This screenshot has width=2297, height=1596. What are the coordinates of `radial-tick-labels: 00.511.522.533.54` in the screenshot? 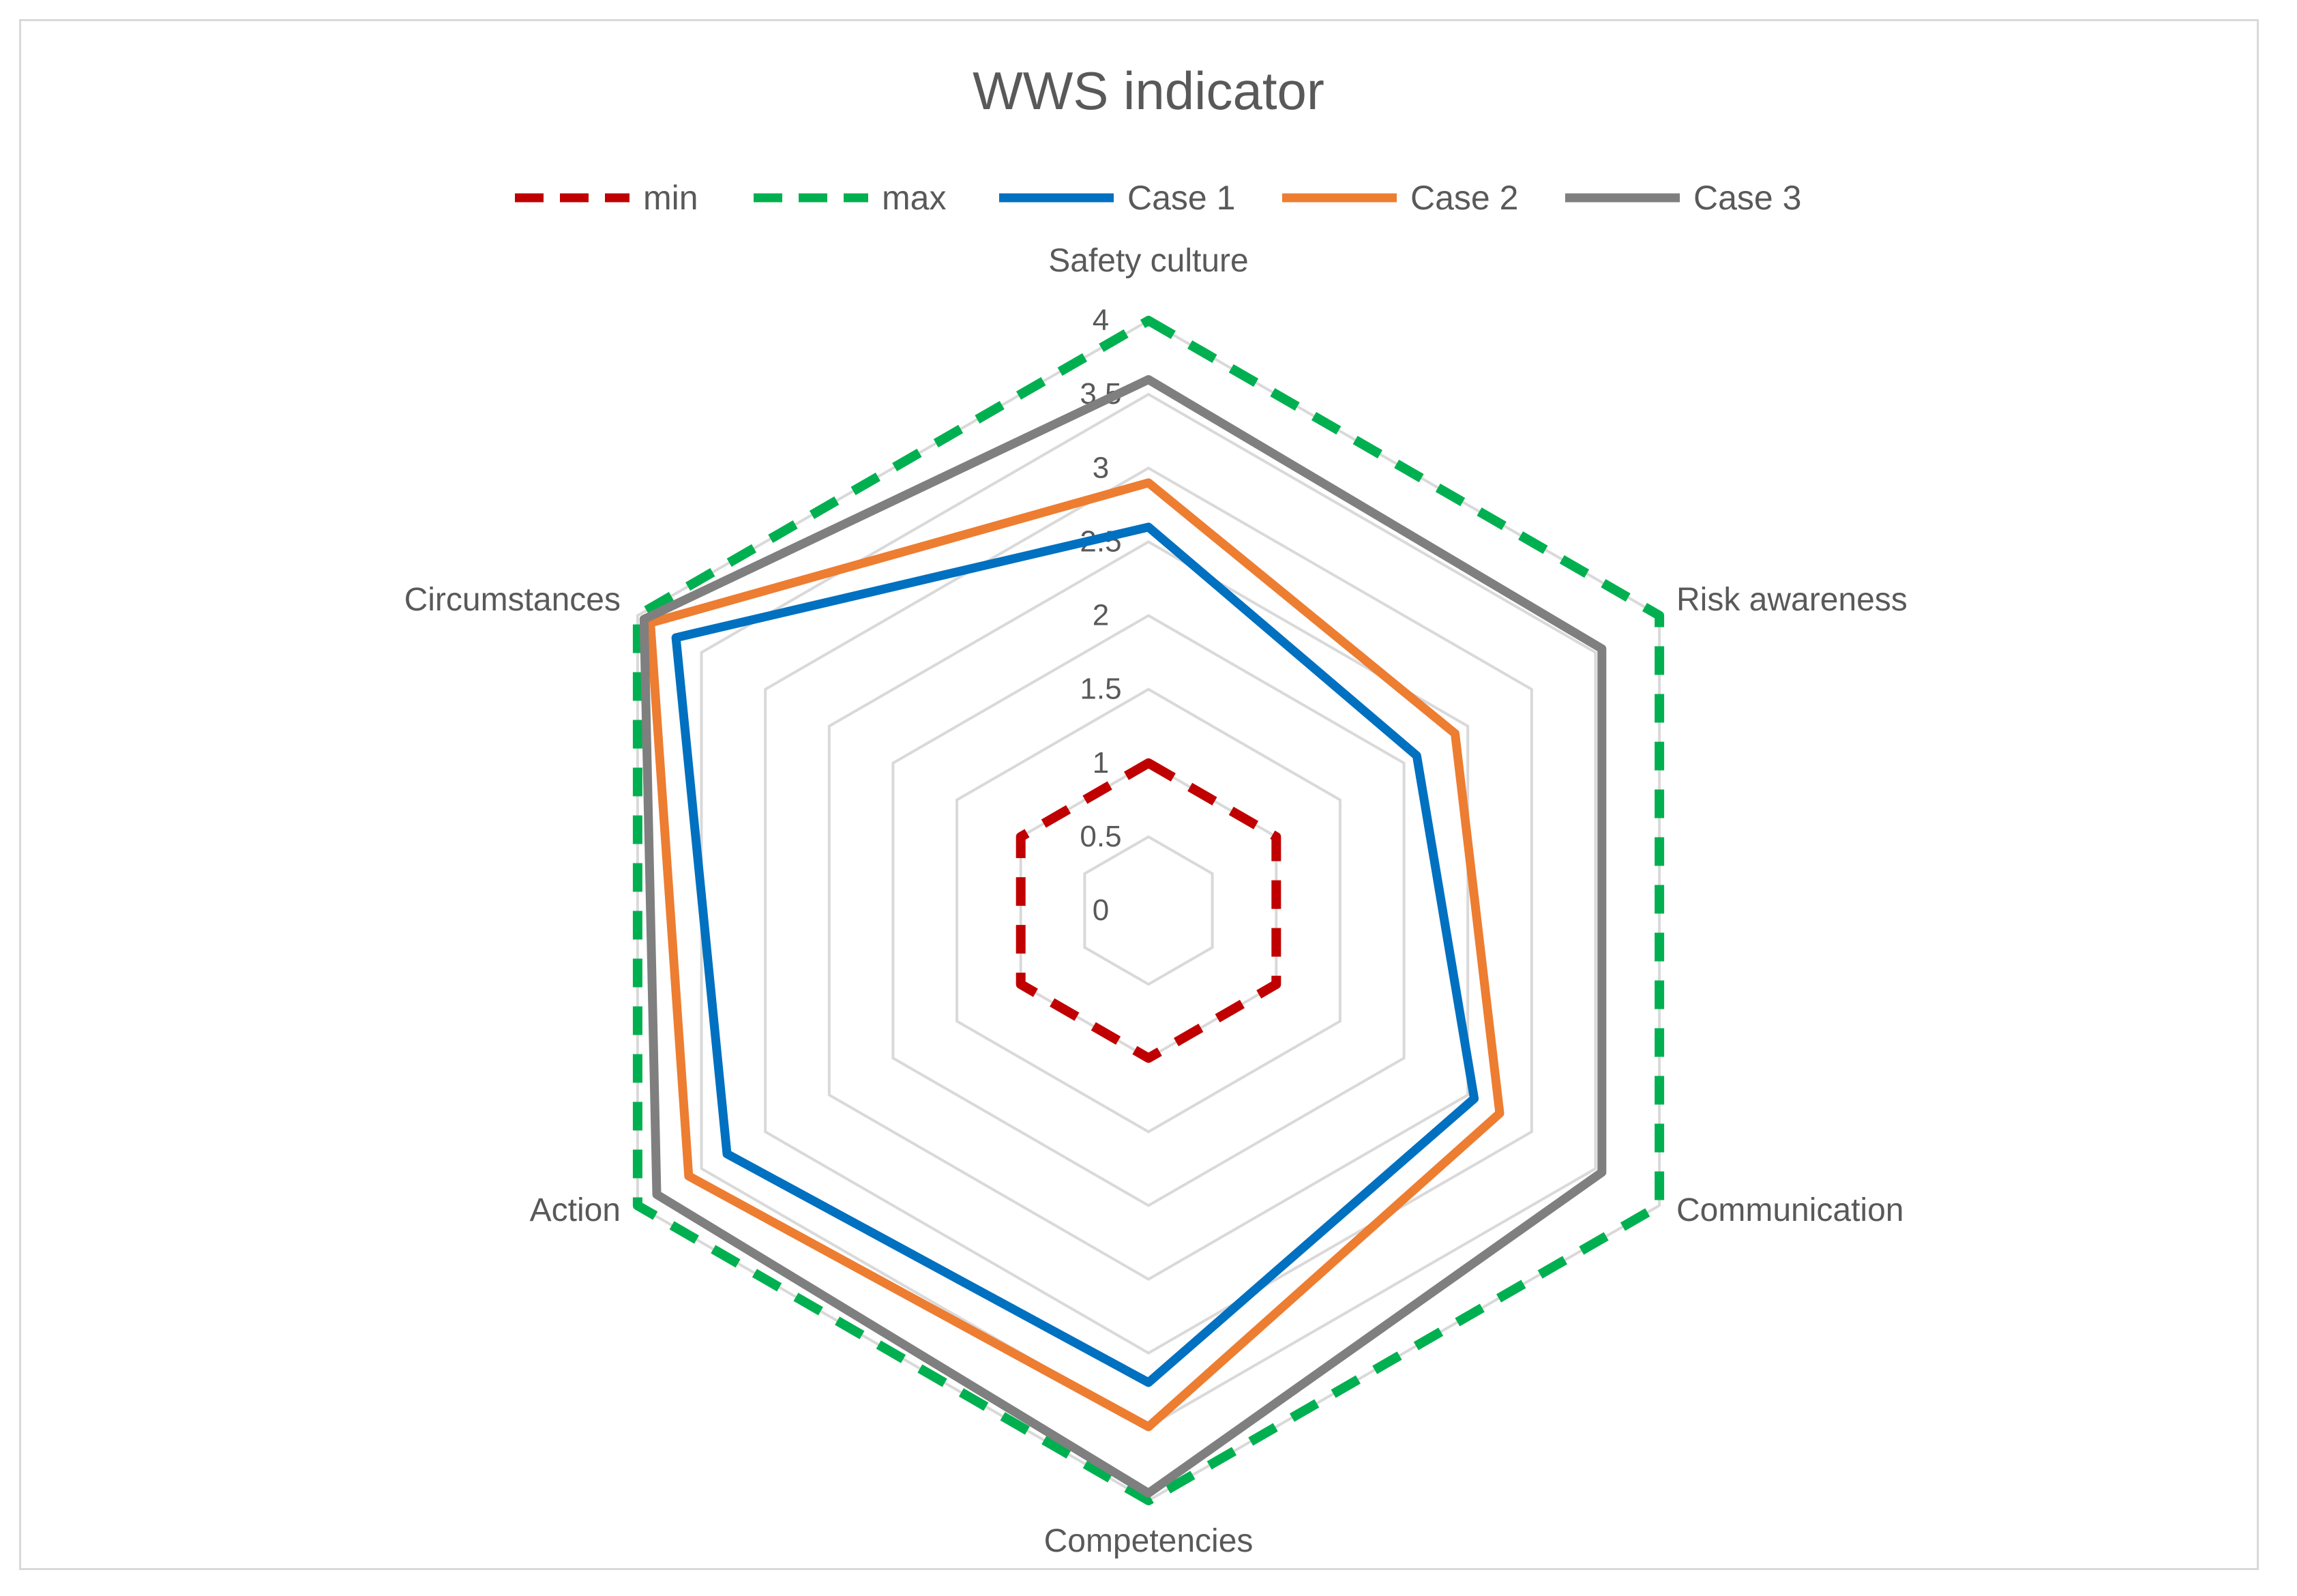 It's located at (1100, 616).